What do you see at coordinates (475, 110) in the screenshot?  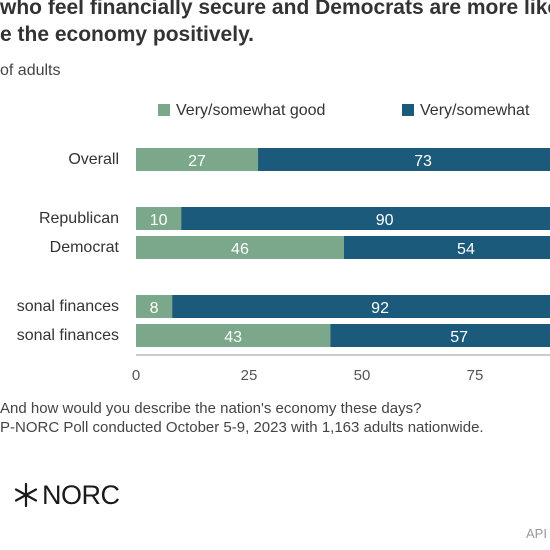 I see `legend-label: Very/somewhat` at bounding box center [475, 110].